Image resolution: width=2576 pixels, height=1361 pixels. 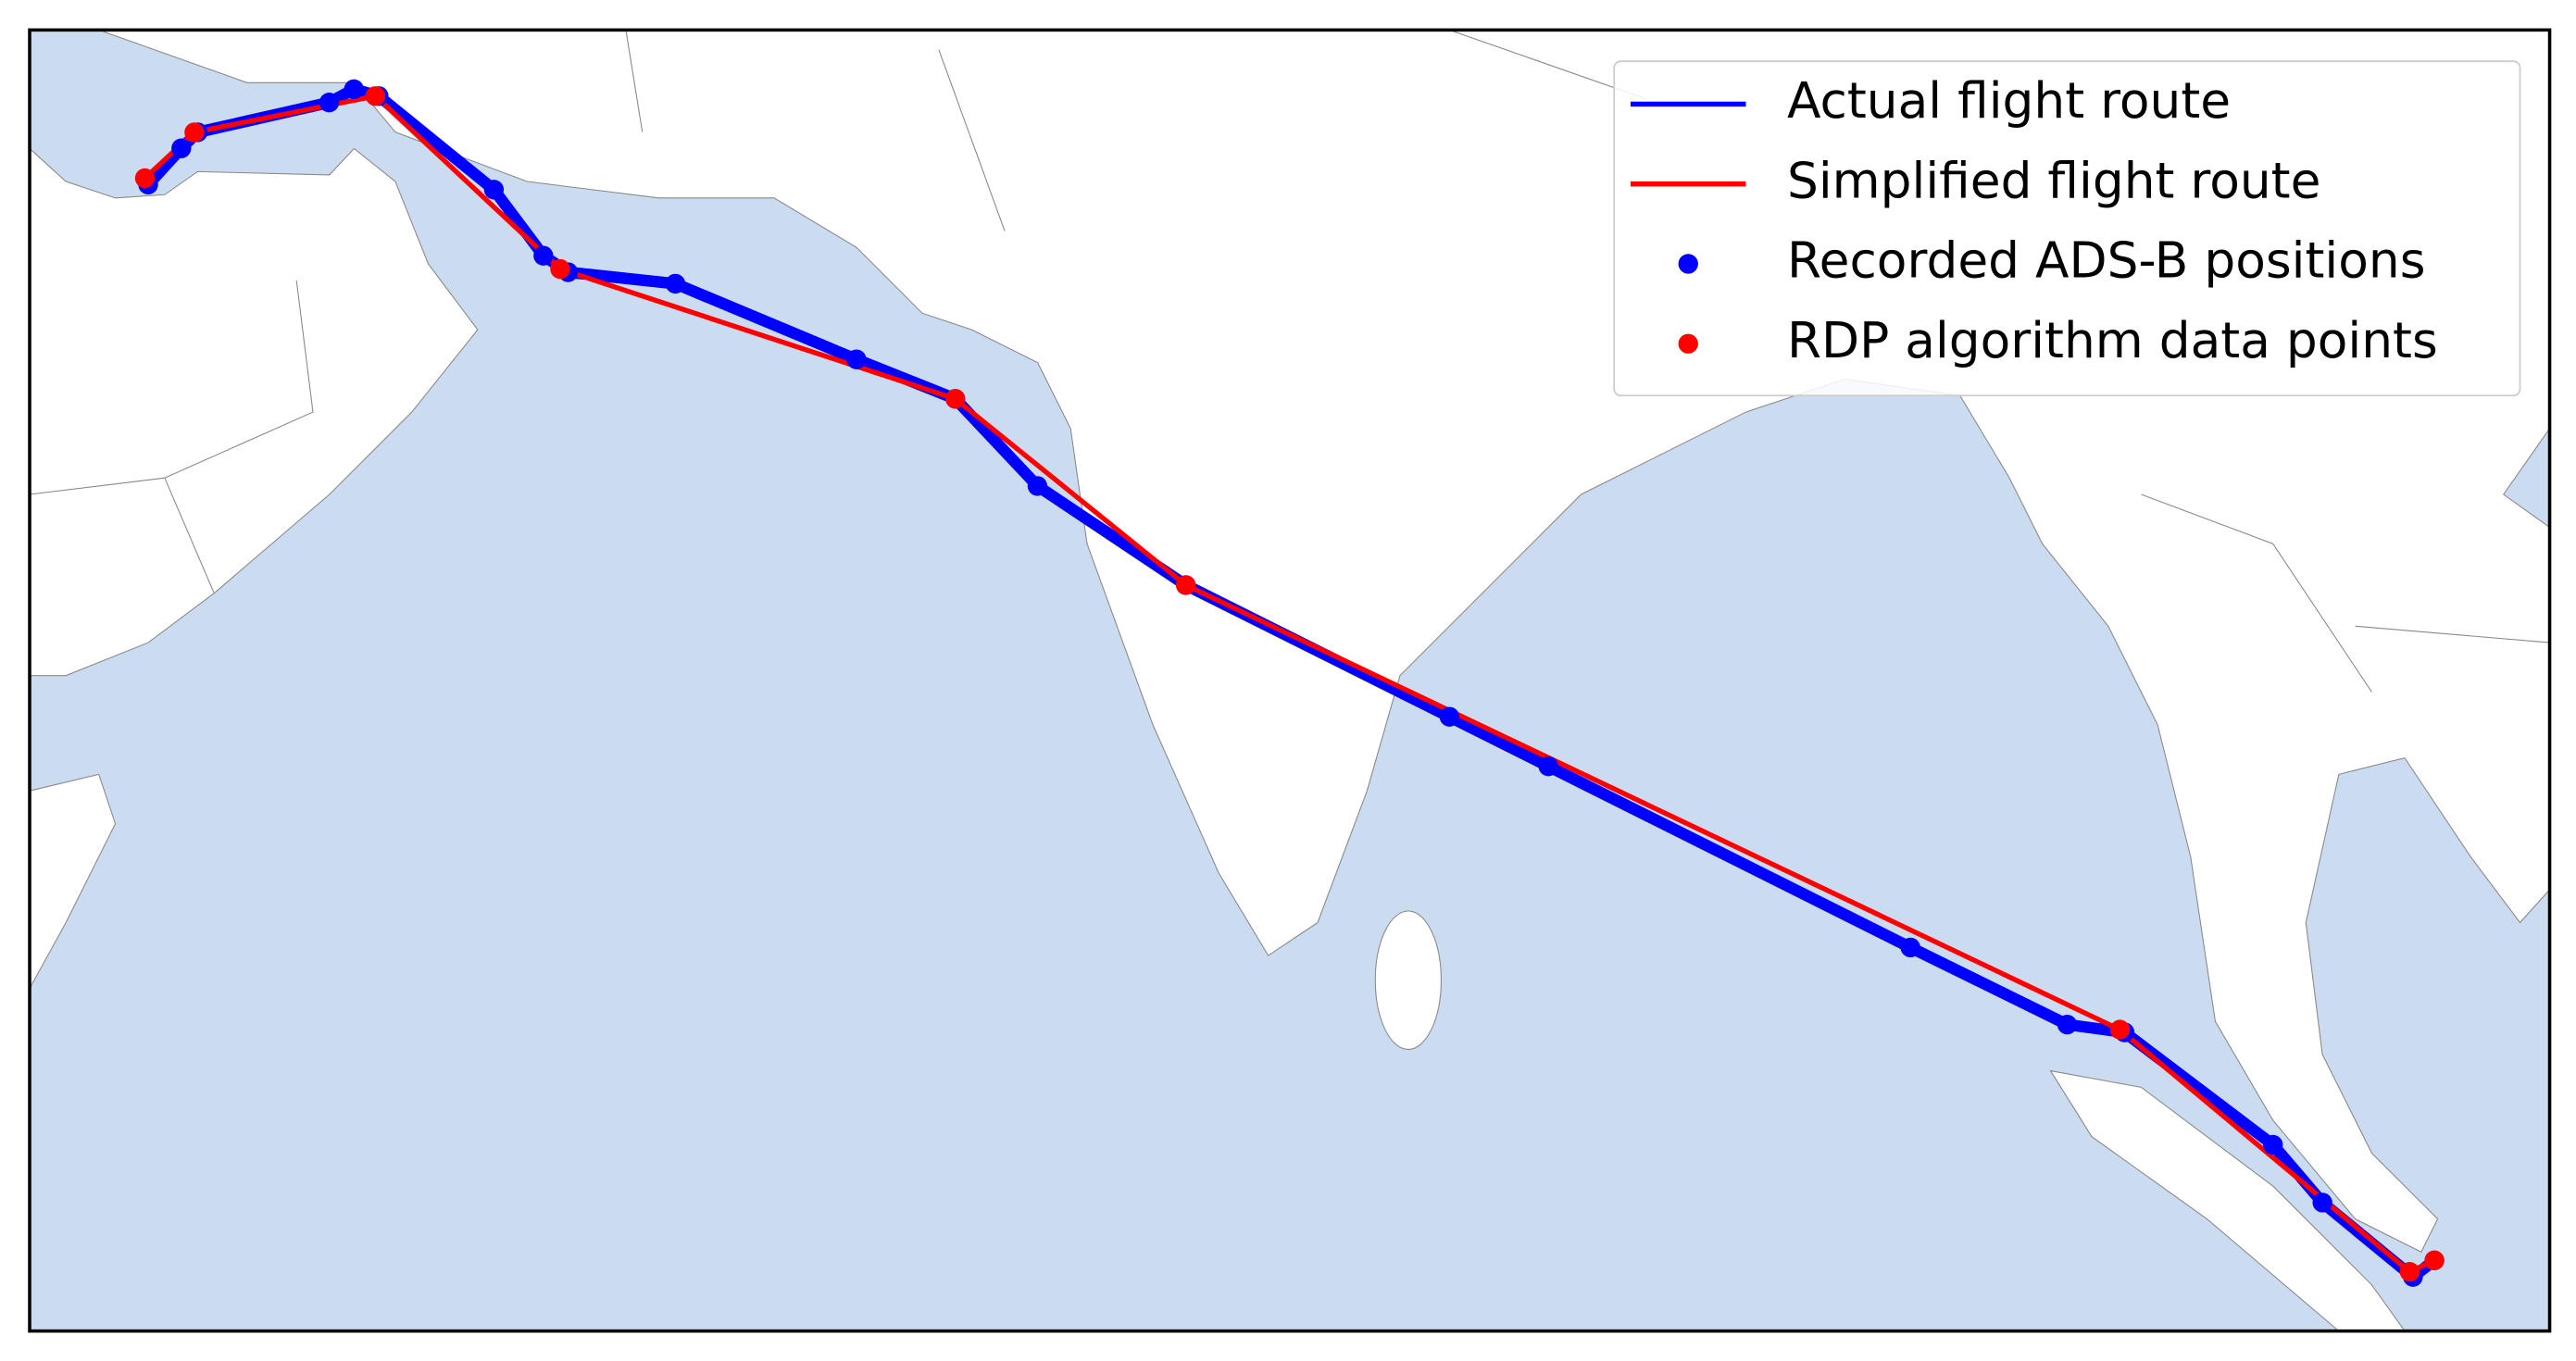 I want to click on legend-label: Recorded ADS-B positions, so click(x=2107, y=260).